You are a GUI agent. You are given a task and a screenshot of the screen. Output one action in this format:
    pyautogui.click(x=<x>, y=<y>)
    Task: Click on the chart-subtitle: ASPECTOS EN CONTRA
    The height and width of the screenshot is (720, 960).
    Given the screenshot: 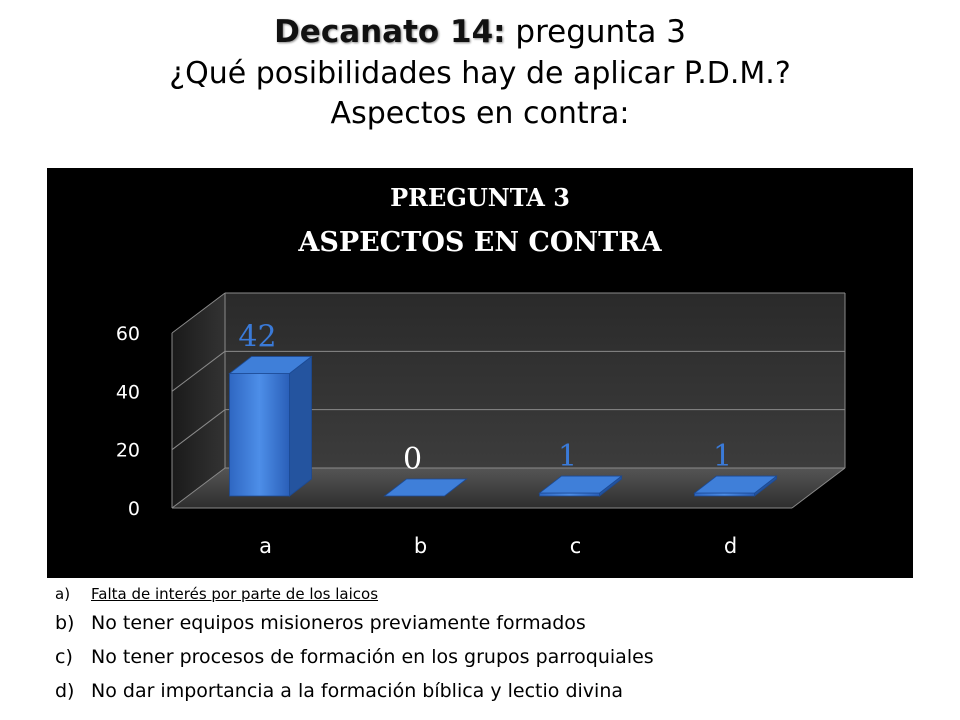 What is the action you would take?
    pyautogui.click(x=479, y=242)
    